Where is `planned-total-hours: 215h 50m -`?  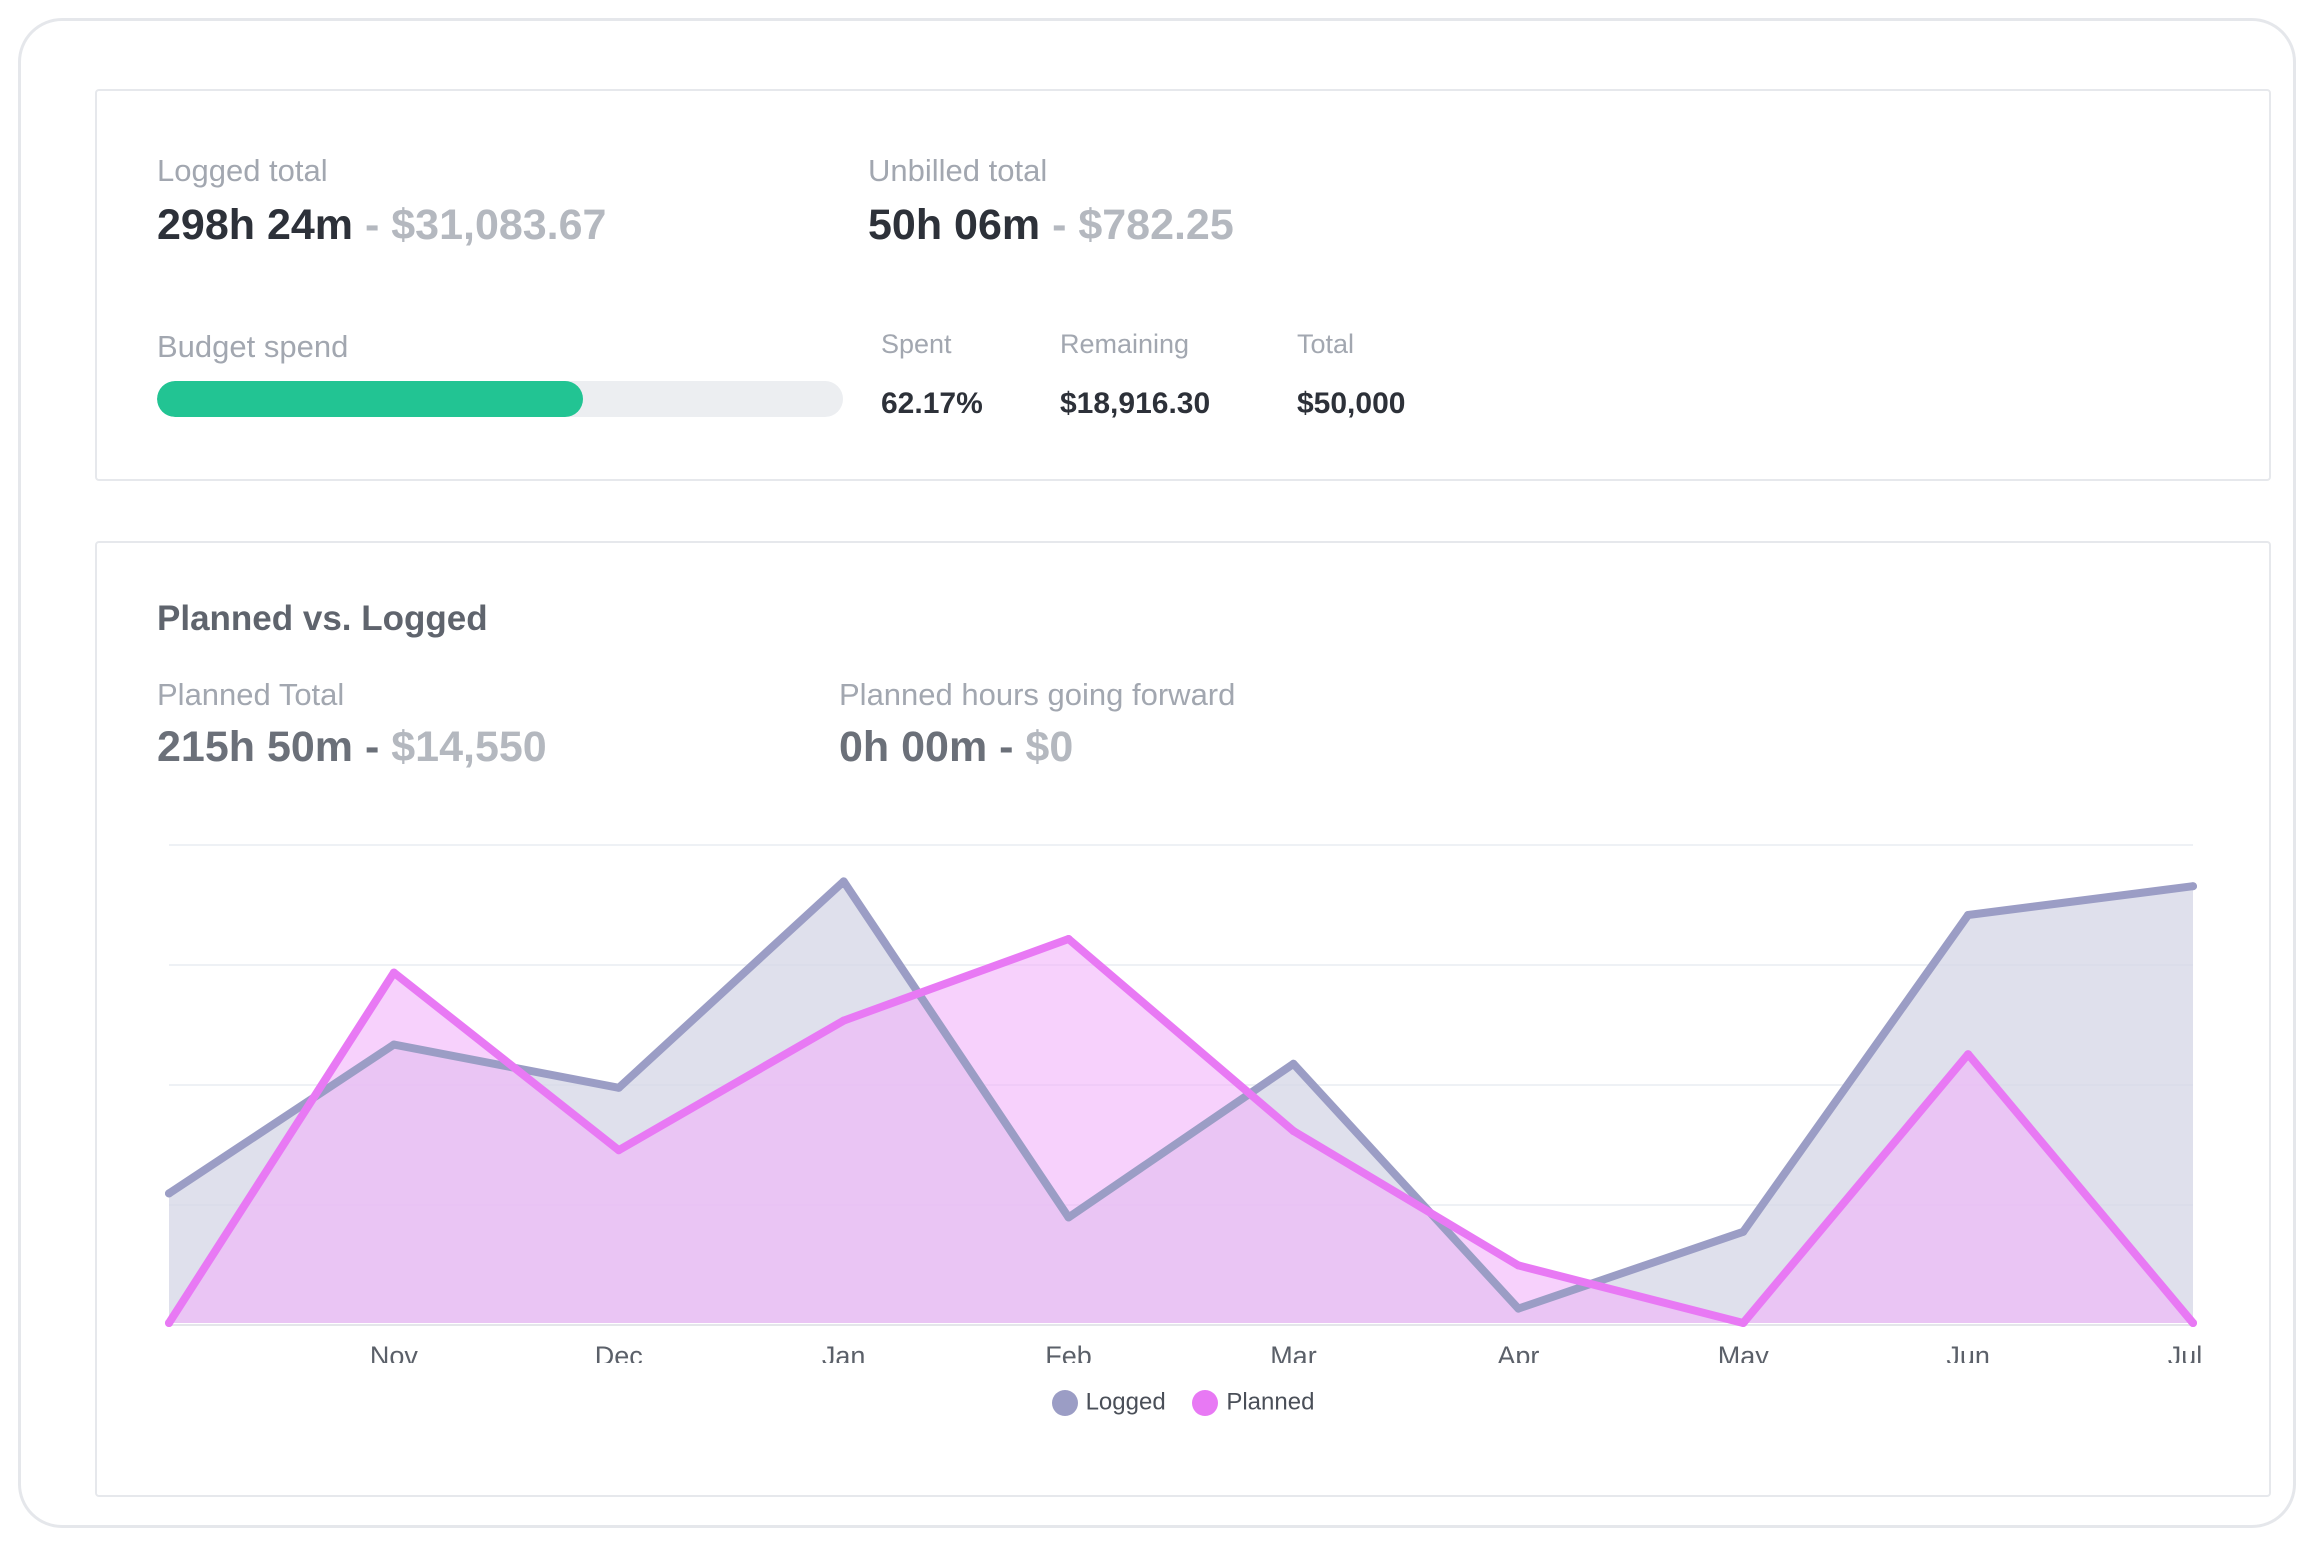 planned-total-hours: 215h 50m - is located at coordinates (268, 747).